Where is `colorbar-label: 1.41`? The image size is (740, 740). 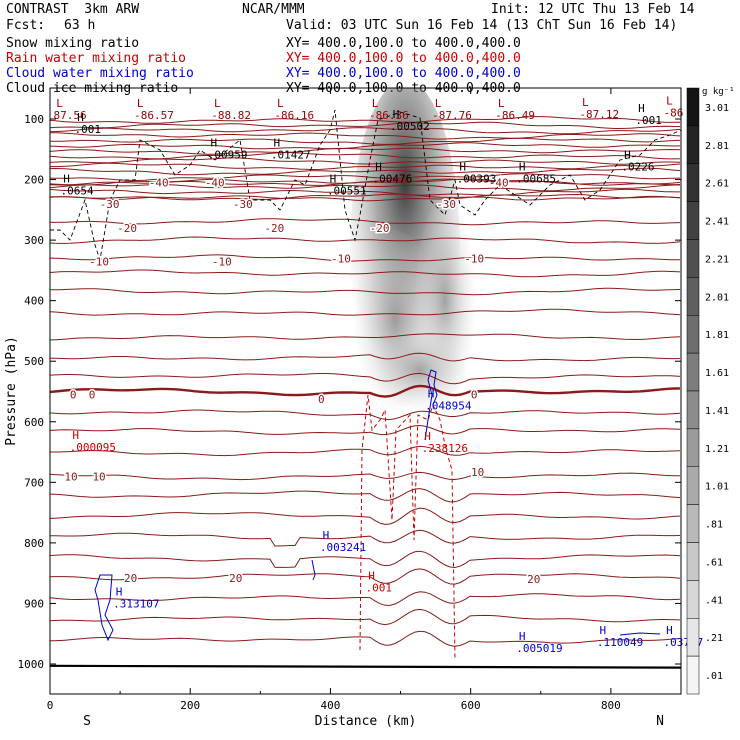 colorbar-label: 1.41 is located at coordinates (717, 411).